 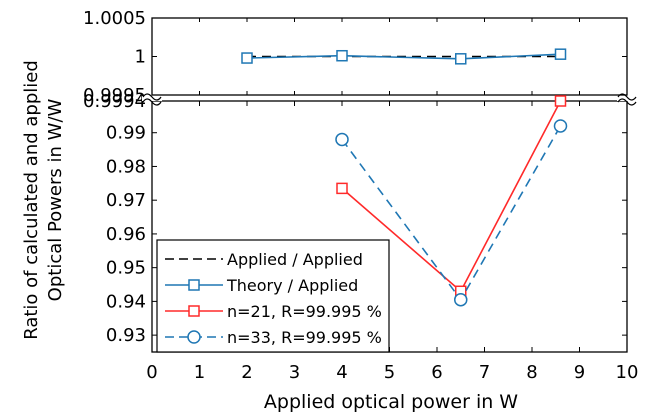 What do you see at coordinates (114, 95) in the screenshot?
I see `y-tick-label-upper: 0.9995` at bounding box center [114, 95].